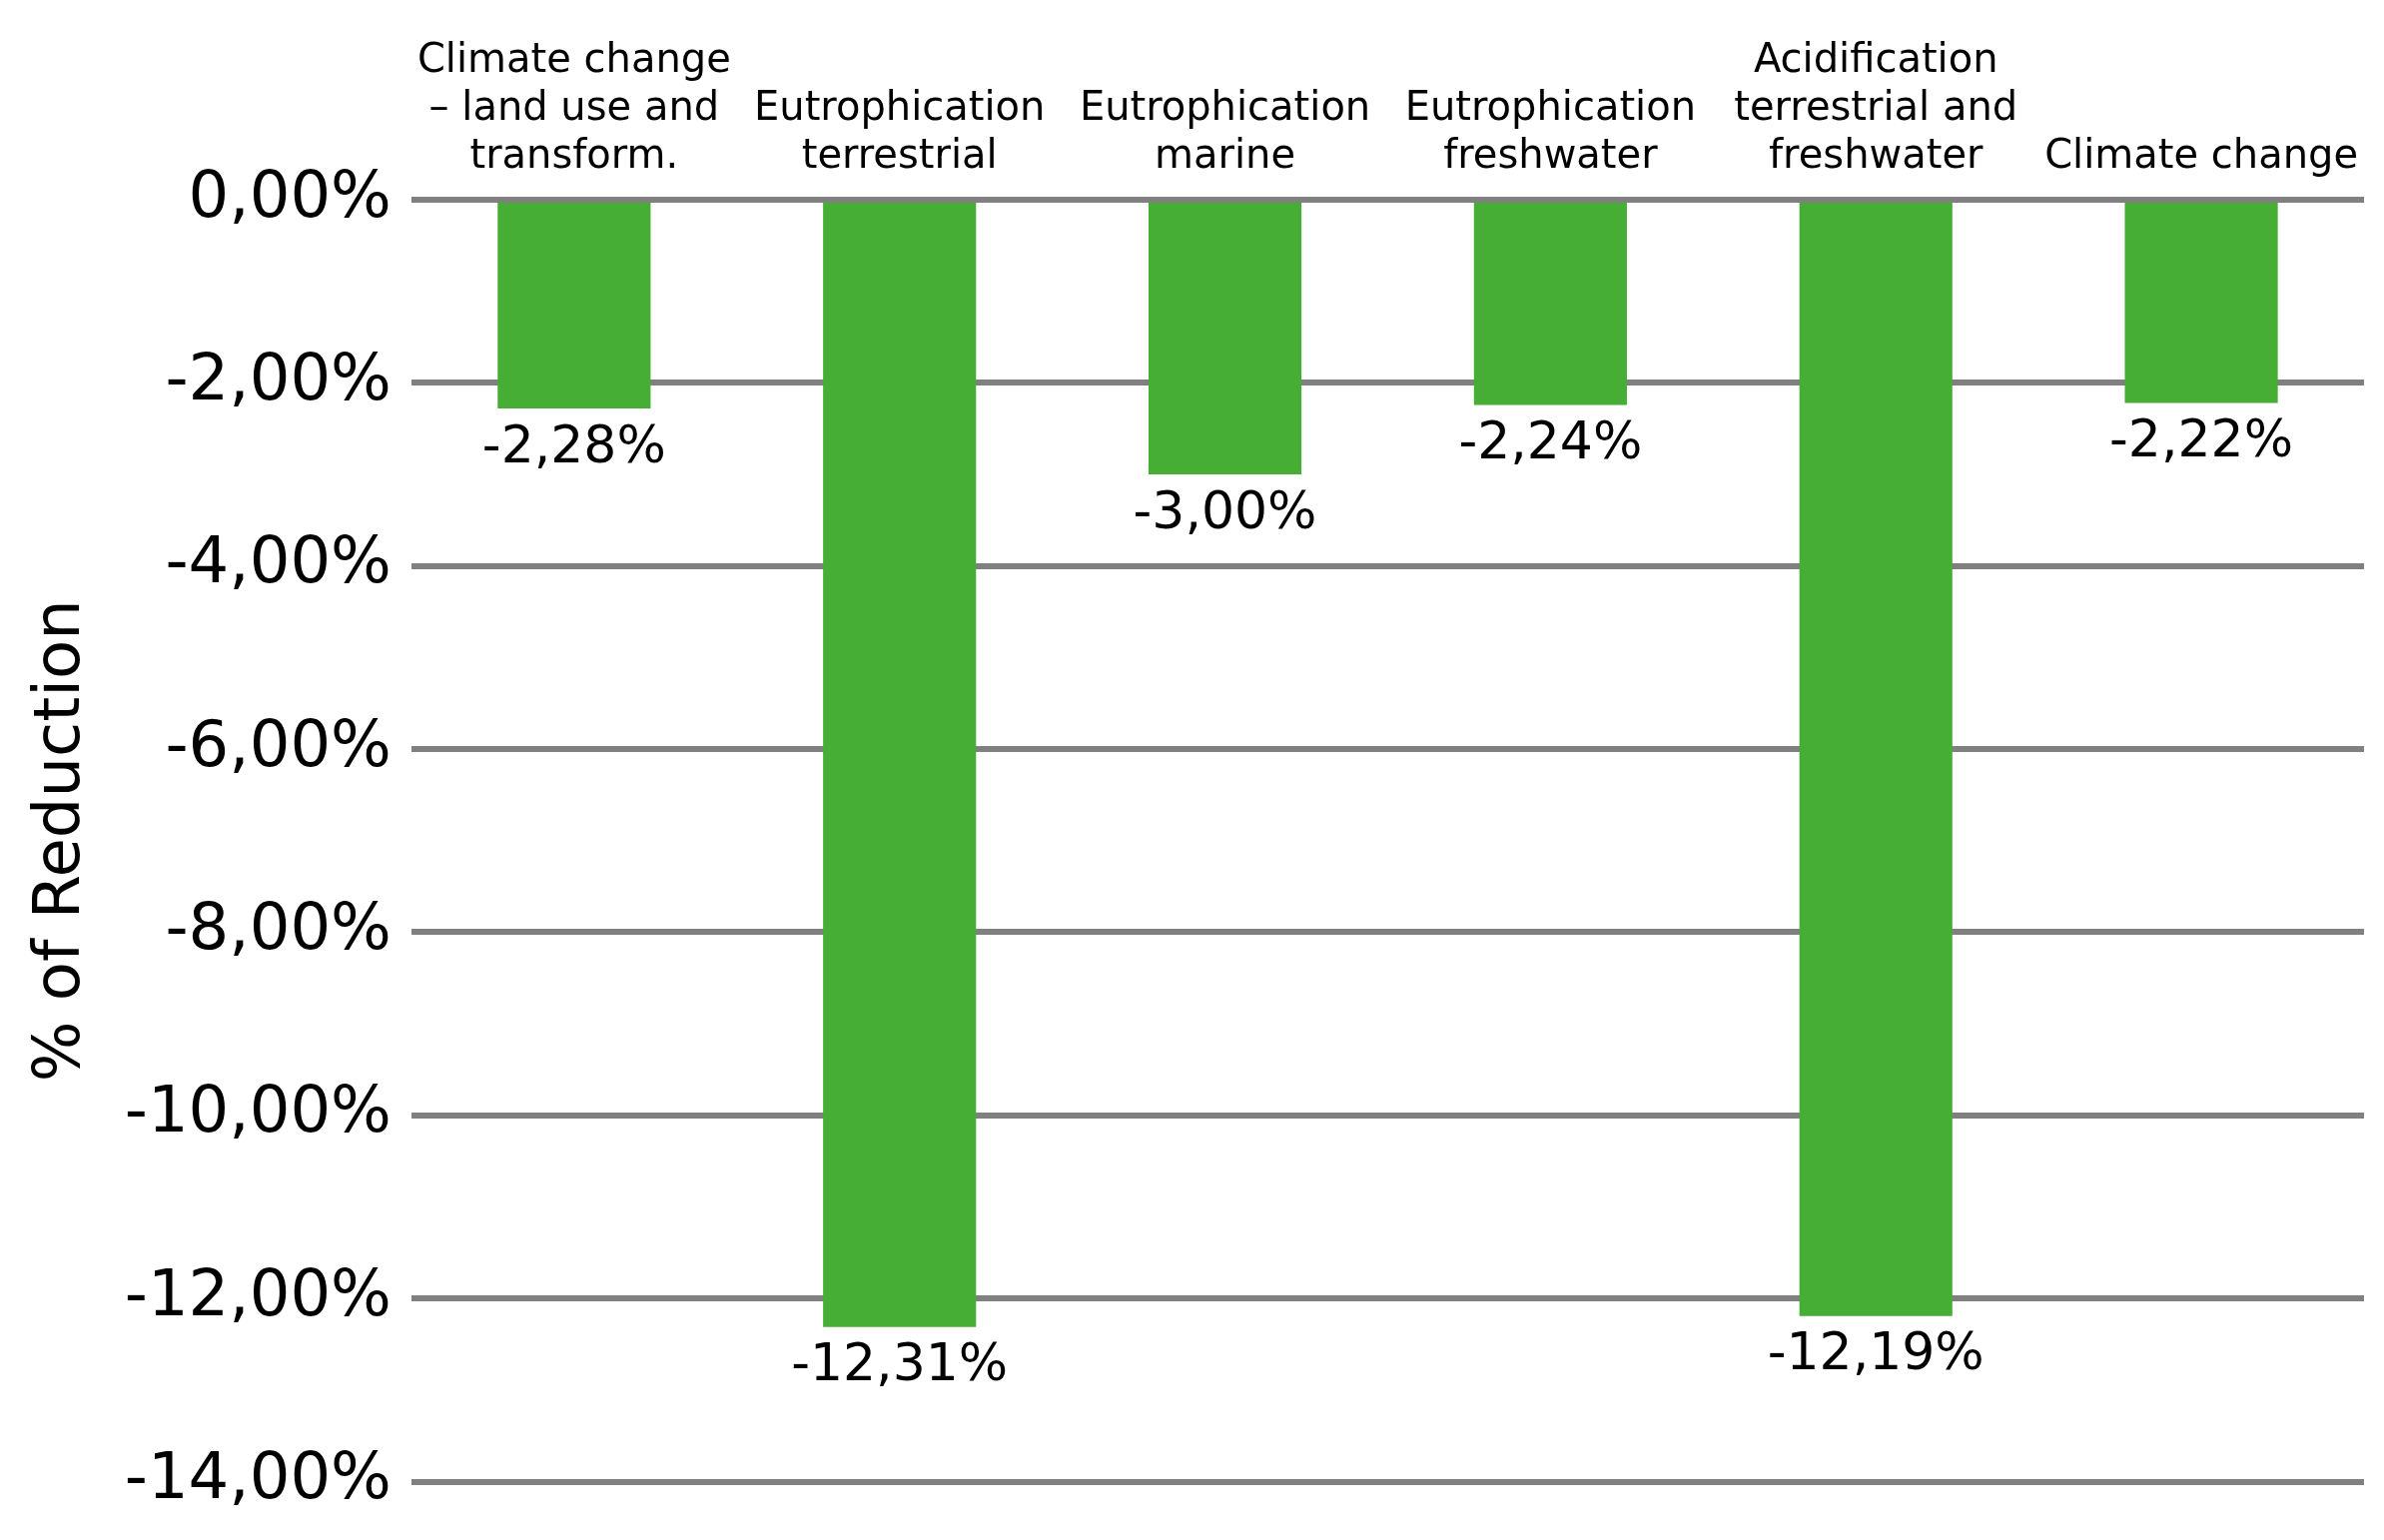 The height and width of the screenshot is (1540, 2384). Describe the element at coordinates (57, 841) in the screenshot. I see `y-axis-title: % of Reduction` at that location.